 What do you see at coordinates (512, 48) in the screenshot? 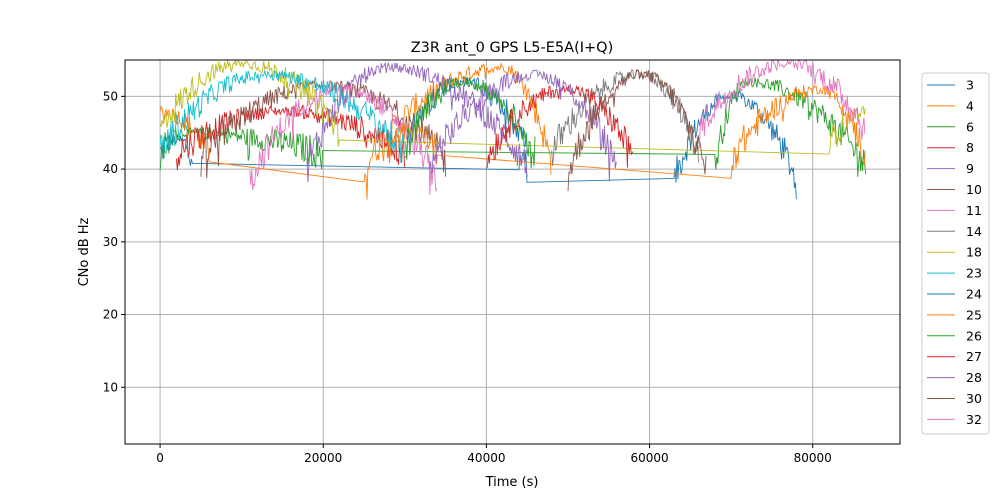
I see `chart-title: Z3R ant_0 GPS L5-E5A(I+Q)` at bounding box center [512, 48].